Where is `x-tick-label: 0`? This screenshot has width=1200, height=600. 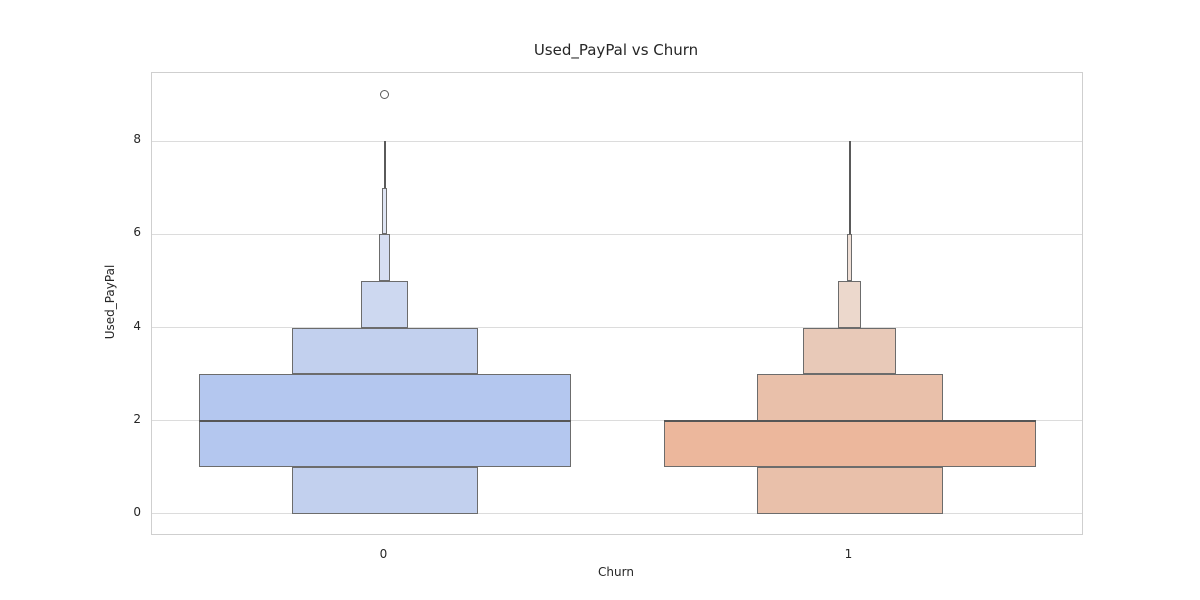 x-tick-label: 0 is located at coordinates (383, 554).